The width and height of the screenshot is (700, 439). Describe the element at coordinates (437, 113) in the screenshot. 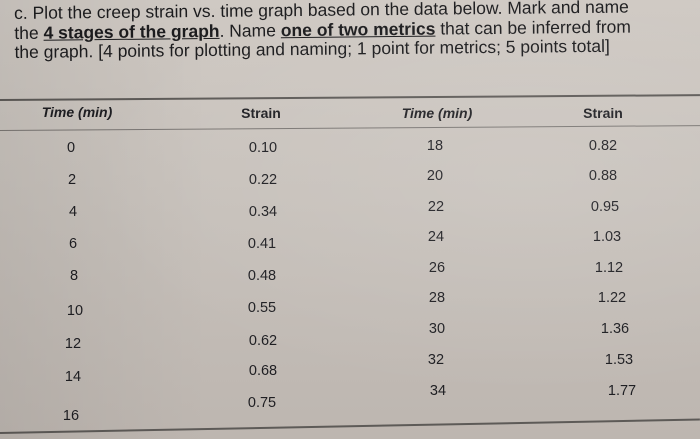

I see `header-time-right: Time (min)` at that location.